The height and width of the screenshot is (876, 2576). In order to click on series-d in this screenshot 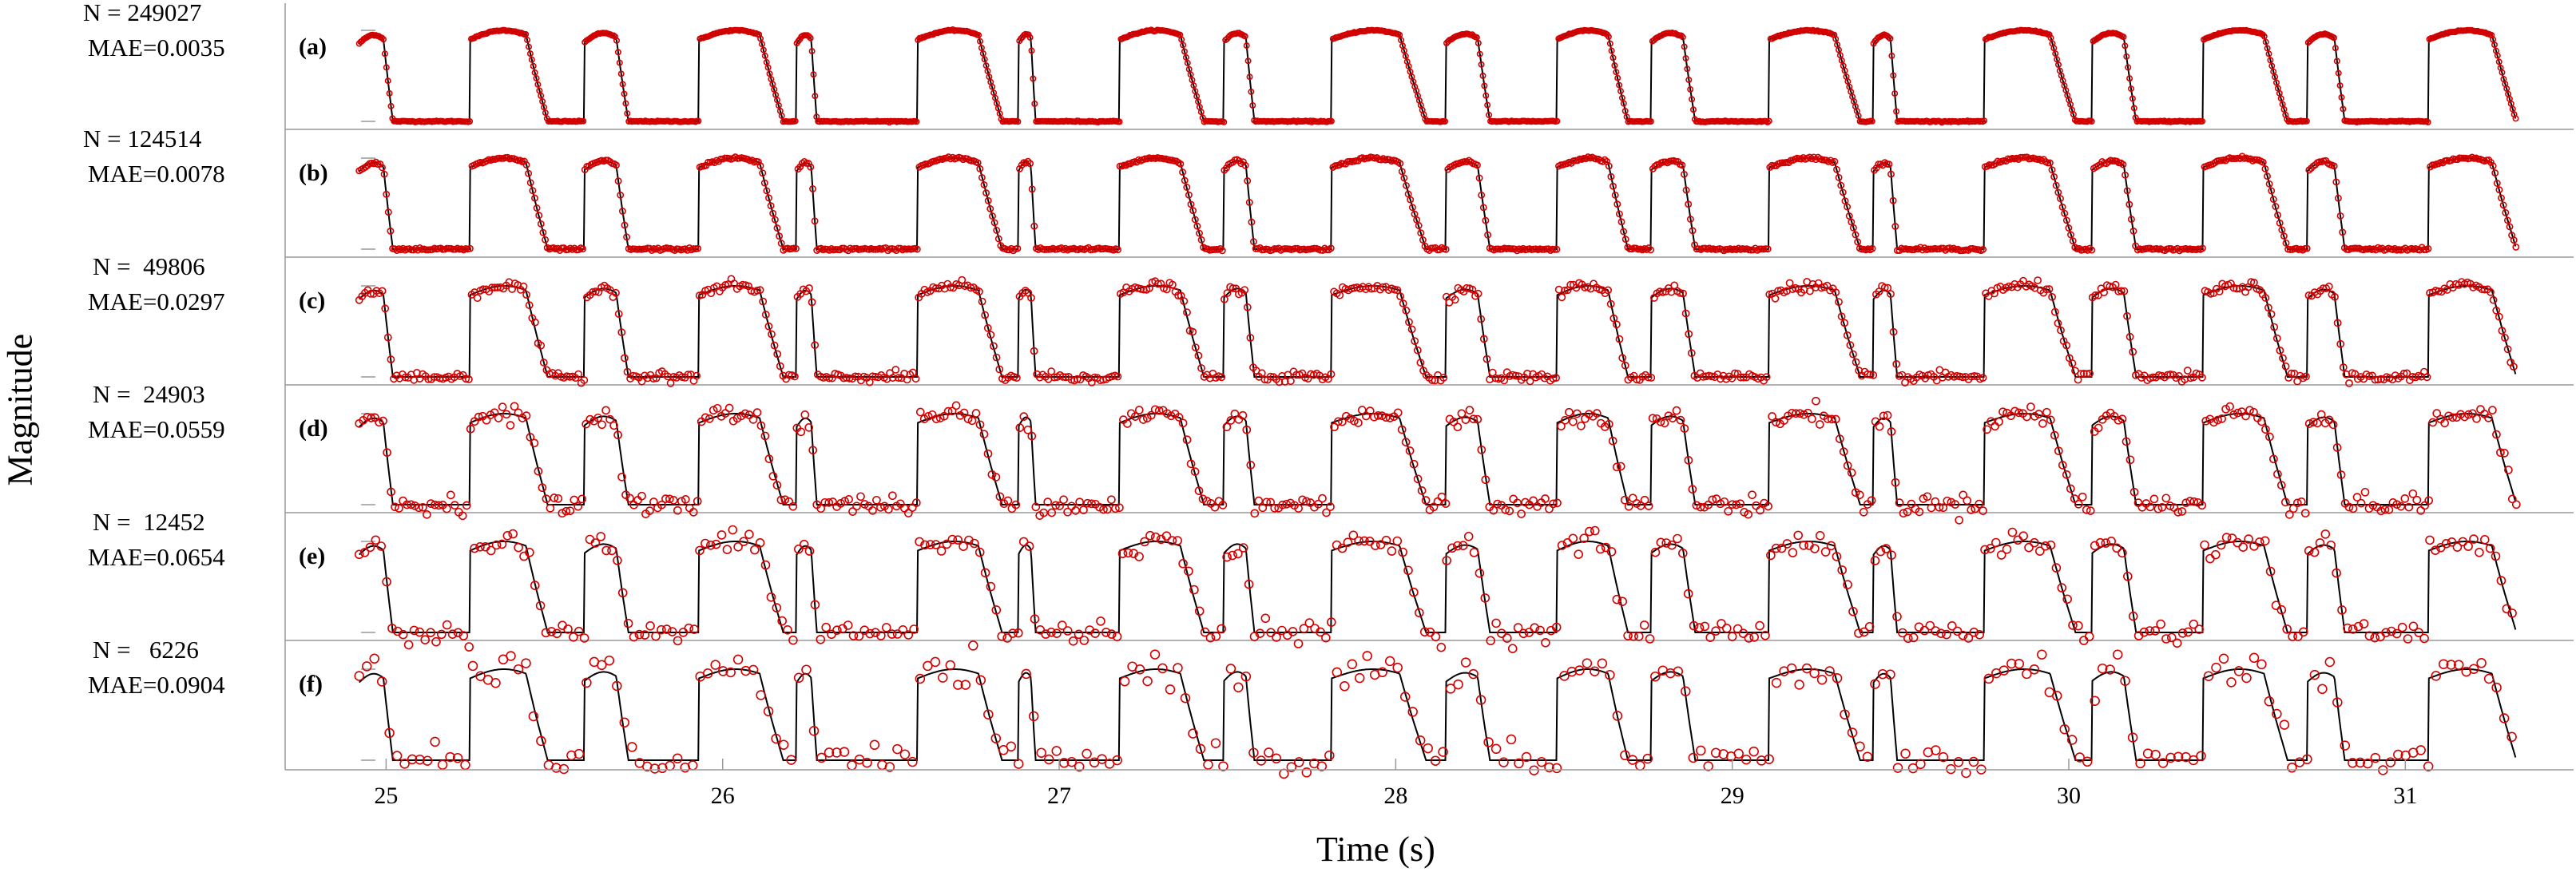, I will do `click(1438, 461)`.